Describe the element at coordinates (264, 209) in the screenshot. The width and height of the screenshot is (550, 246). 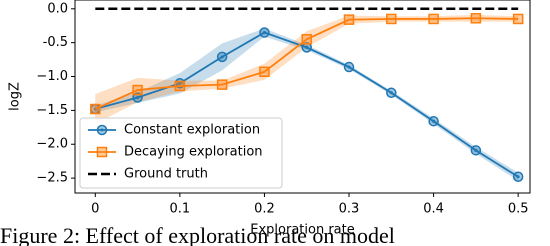
I see `x-tick-label: 0.2` at that location.